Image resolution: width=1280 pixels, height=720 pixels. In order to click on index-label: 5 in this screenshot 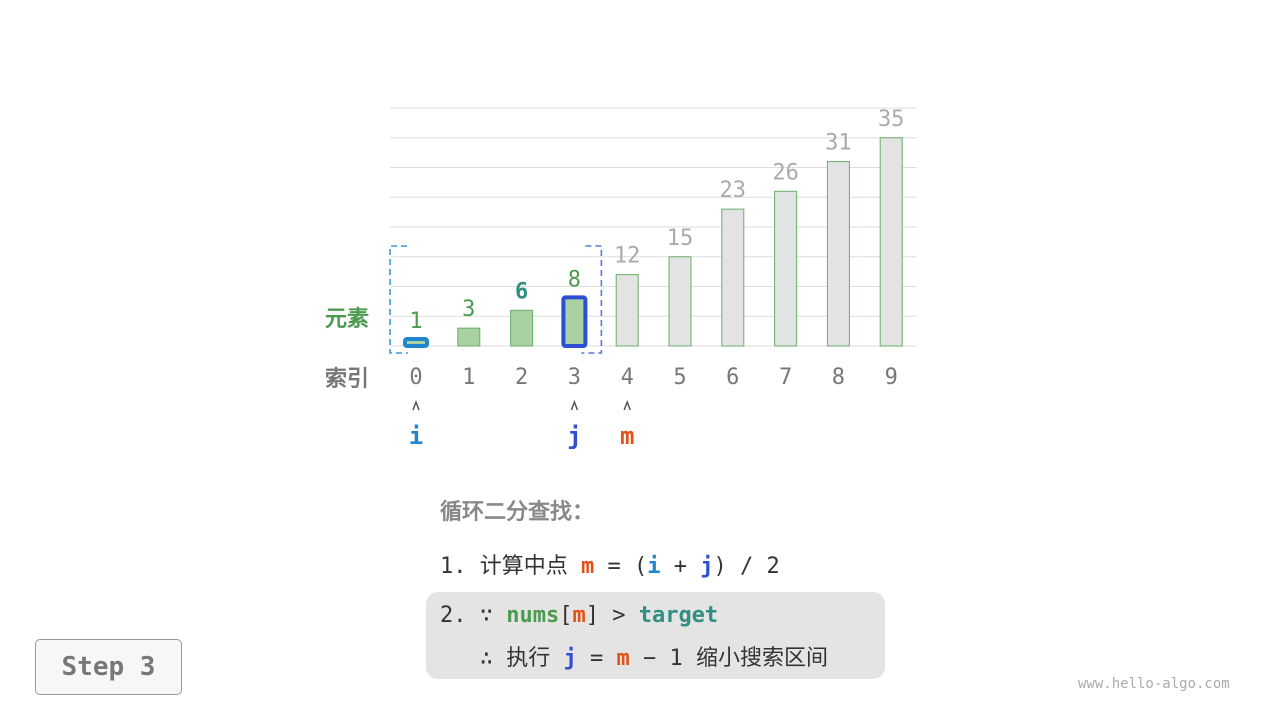, I will do `click(679, 377)`.